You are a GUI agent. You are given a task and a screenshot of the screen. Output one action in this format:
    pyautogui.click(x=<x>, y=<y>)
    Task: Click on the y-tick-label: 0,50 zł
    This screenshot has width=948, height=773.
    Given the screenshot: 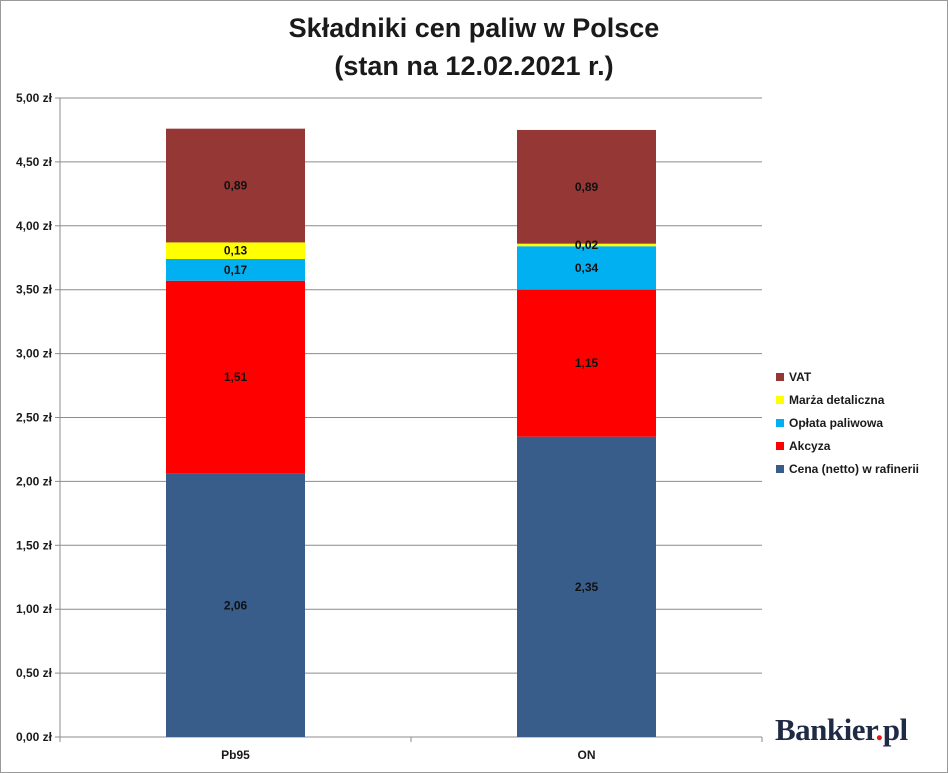 What is the action you would take?
    pyautogui.click(x=34, y=673)
    